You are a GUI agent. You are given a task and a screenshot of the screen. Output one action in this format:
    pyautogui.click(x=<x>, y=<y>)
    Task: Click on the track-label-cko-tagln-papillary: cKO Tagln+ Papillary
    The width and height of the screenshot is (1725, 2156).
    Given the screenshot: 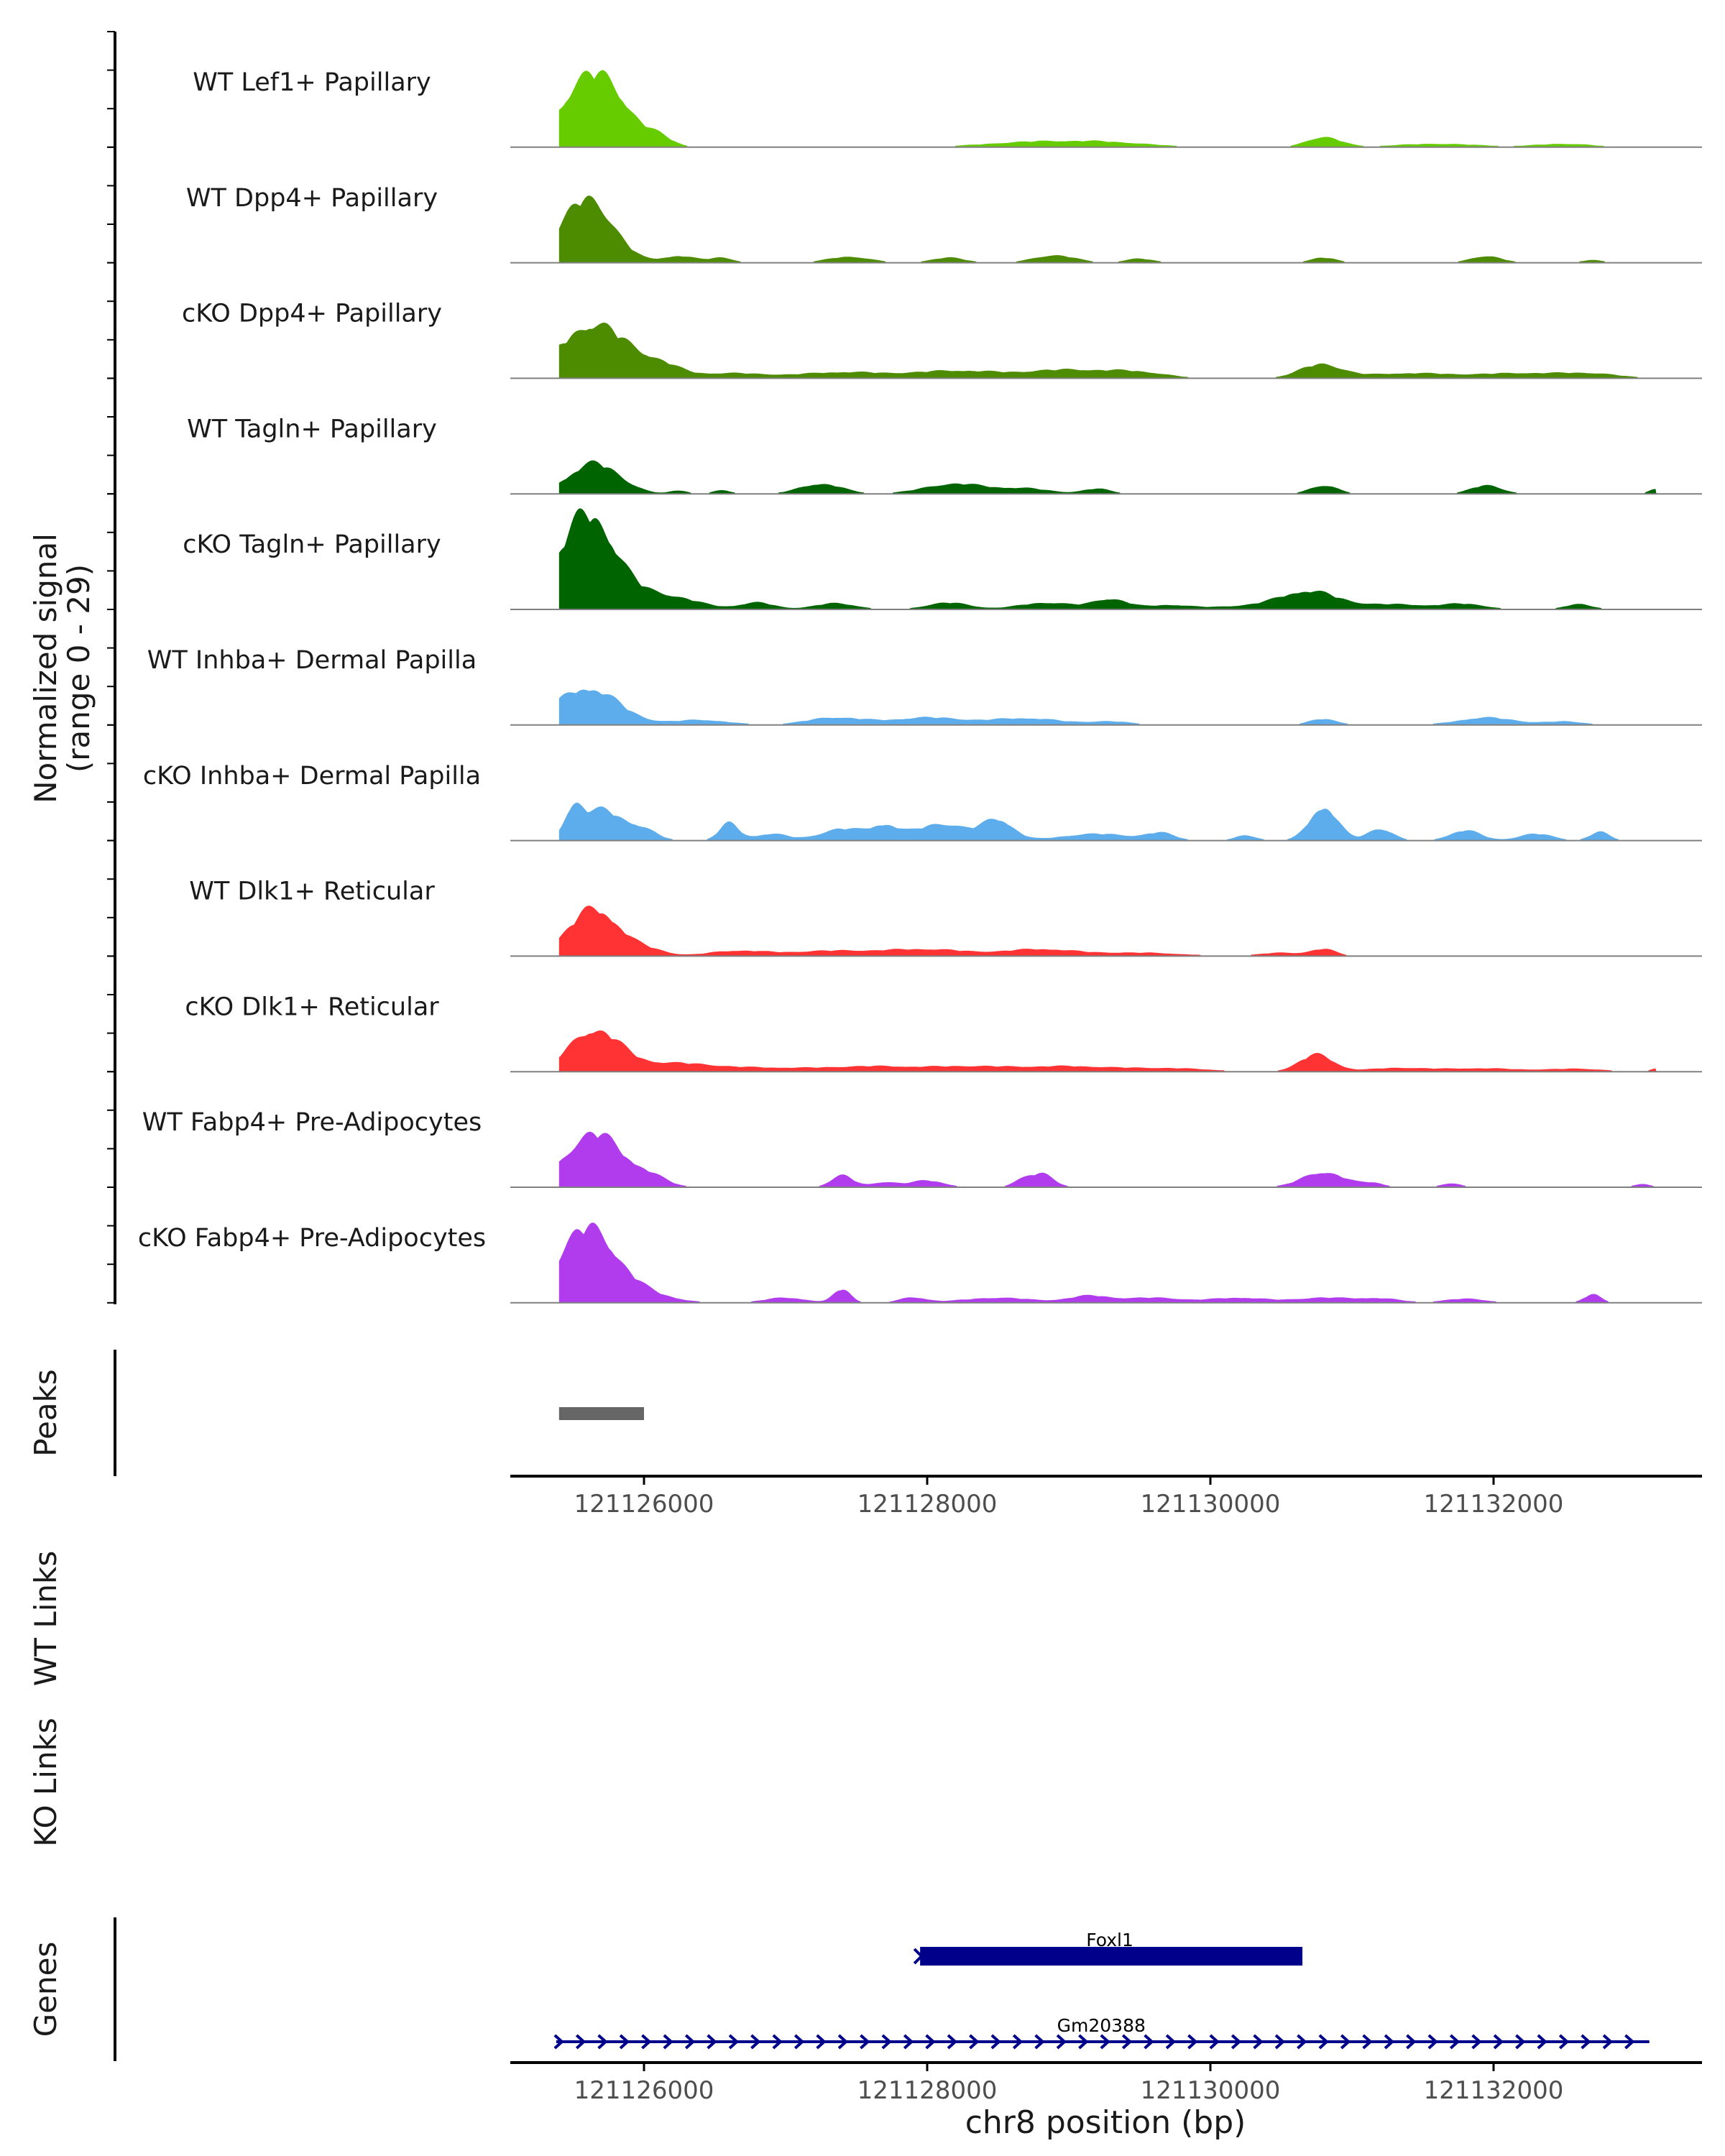 What is the action you would take?
    pyautogui.click(x=312, y=545)
    